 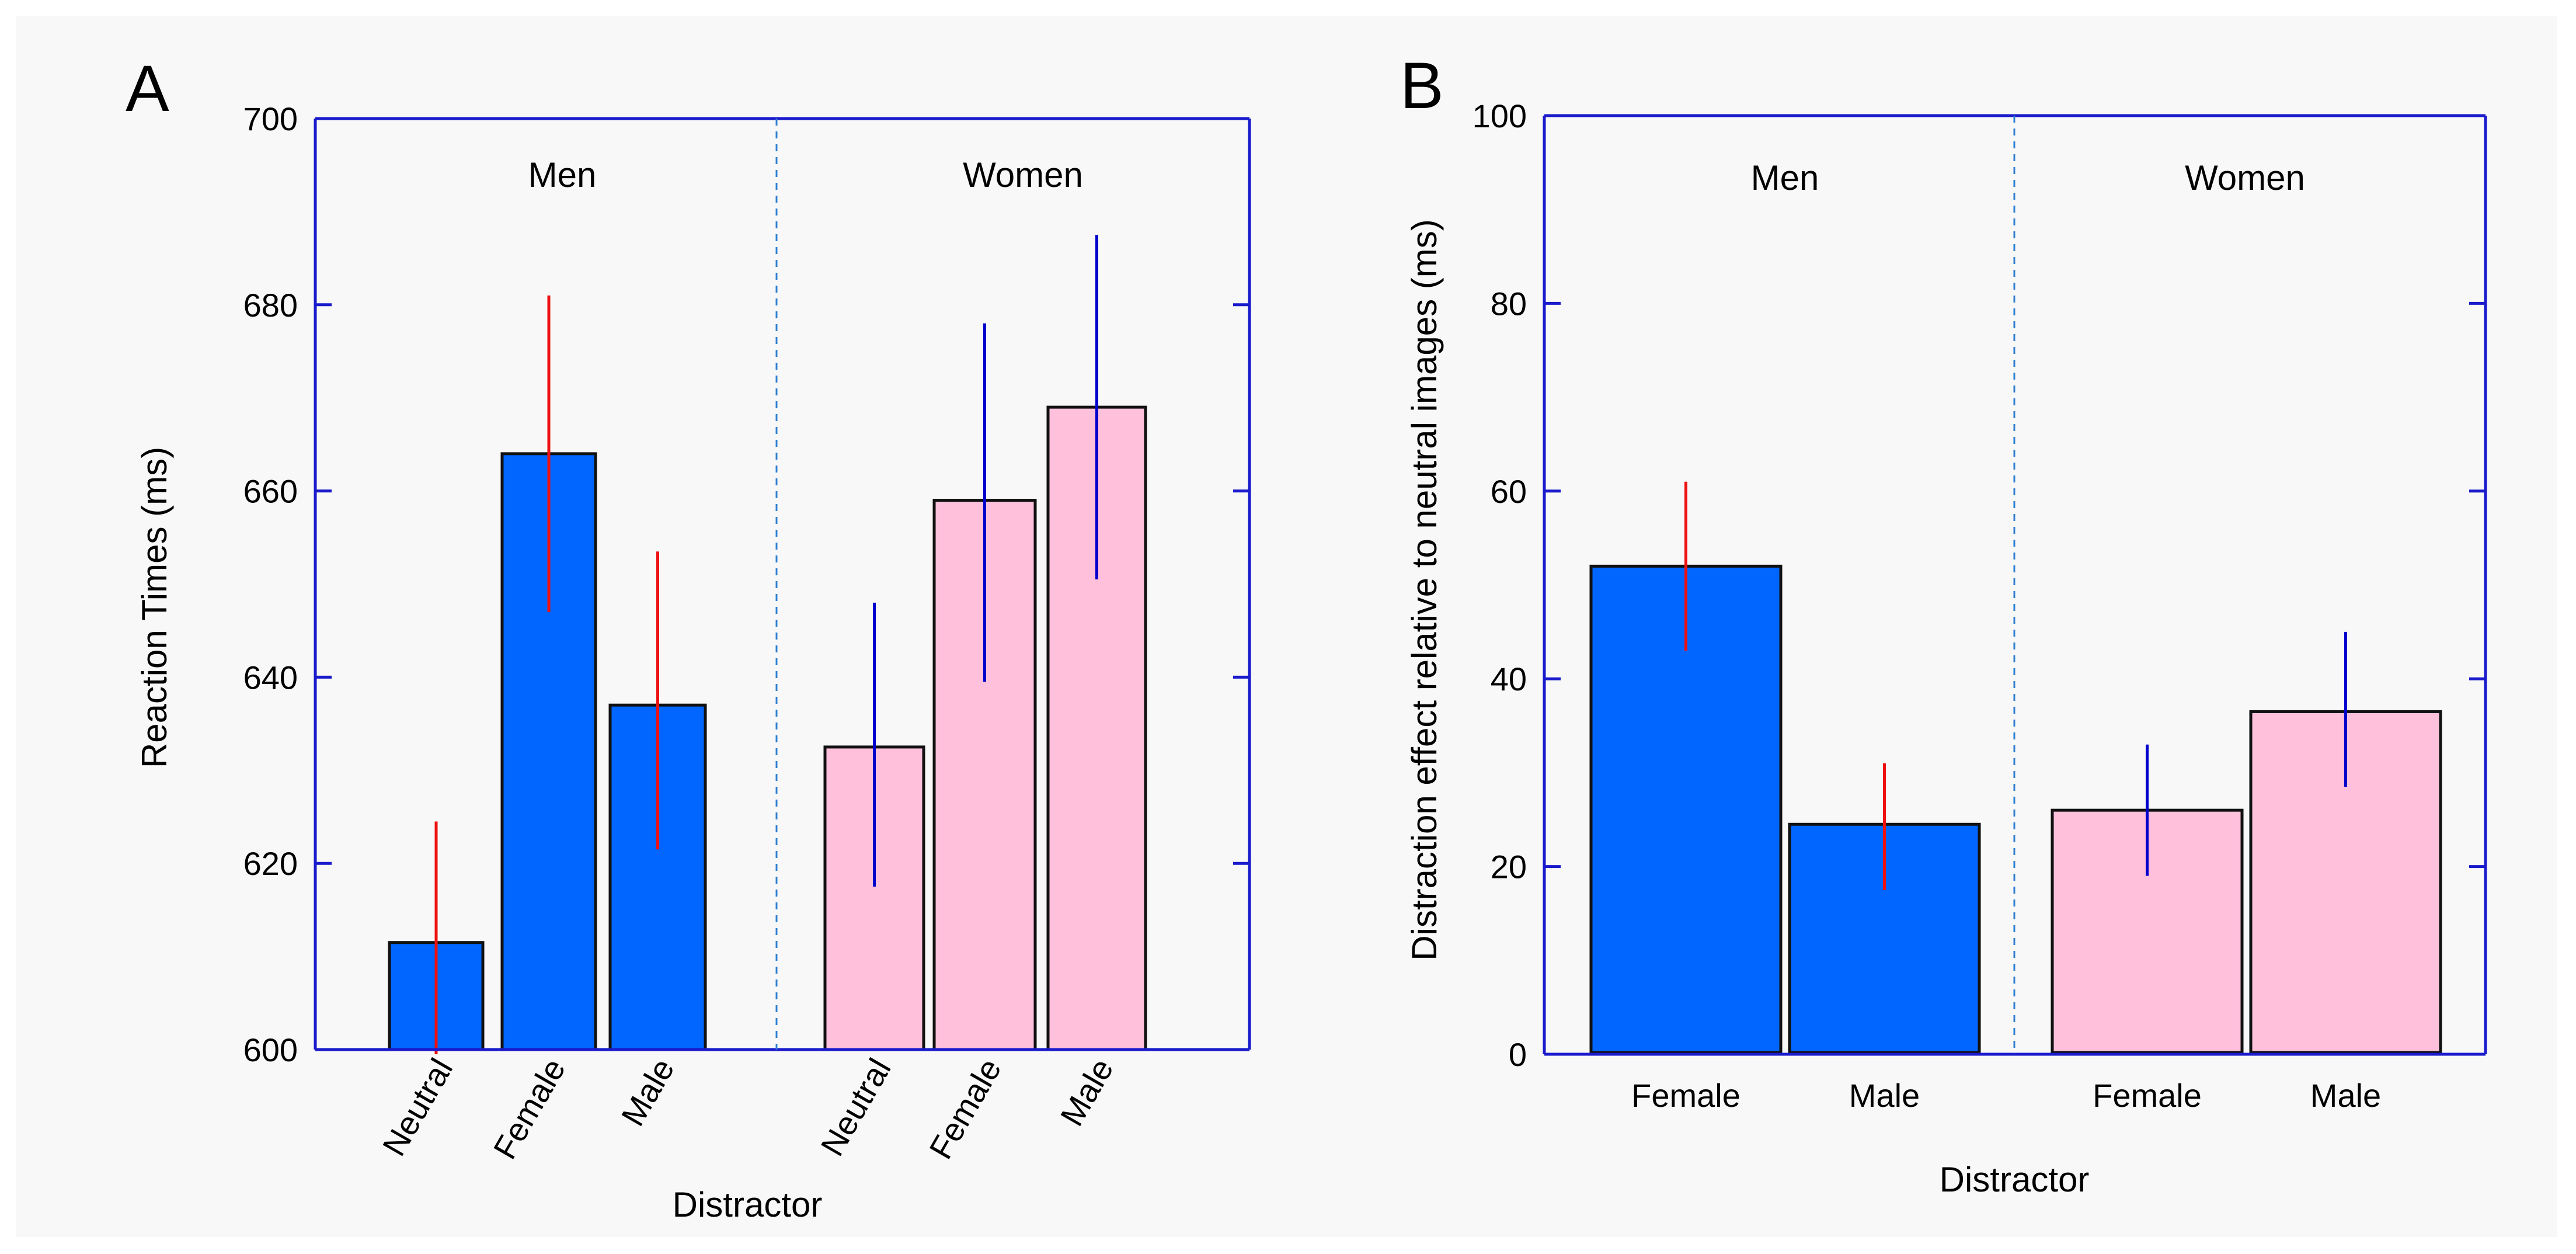 What do you see at coordinates (270, 677) in the screenshot?
I see `panel-a-y-tick-label-640: 640` at bounding box center [270, 677].